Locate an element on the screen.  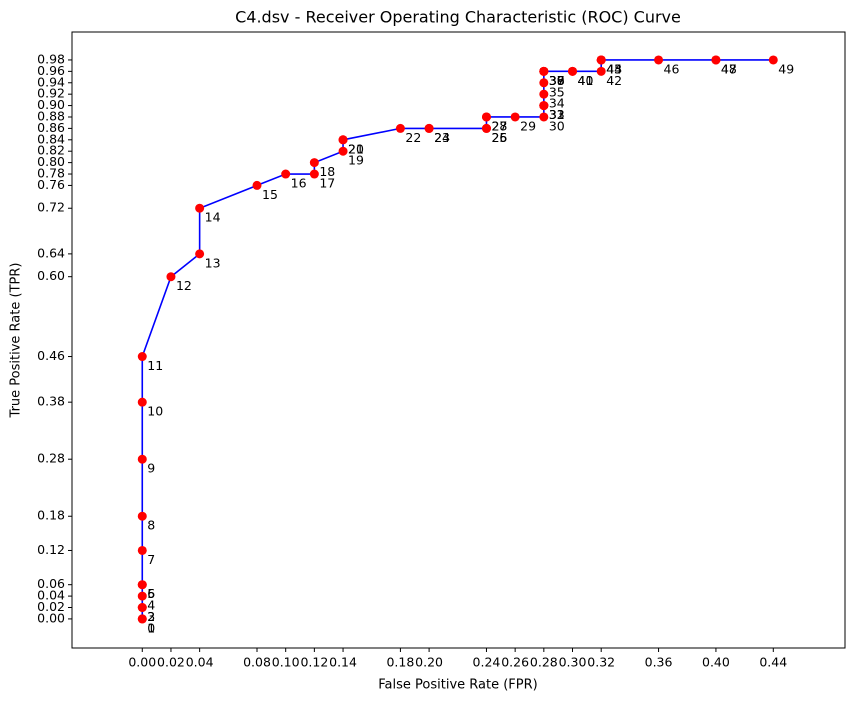
point-label: 39 is located at coordinates (557, 80).